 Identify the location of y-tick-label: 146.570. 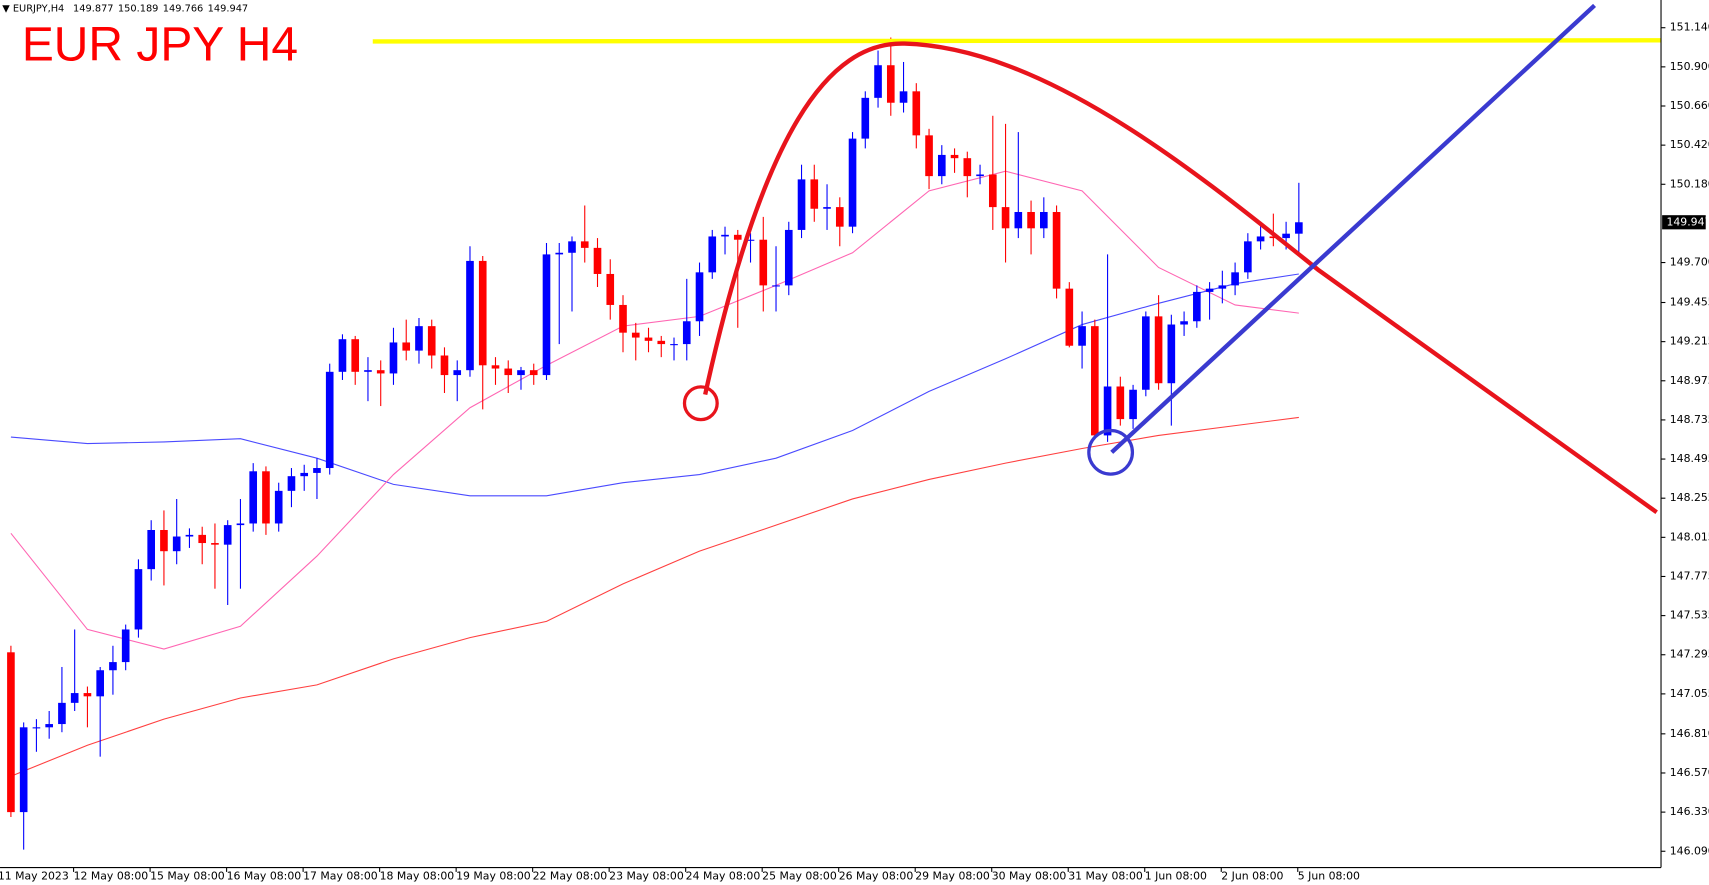
(1689, 772).